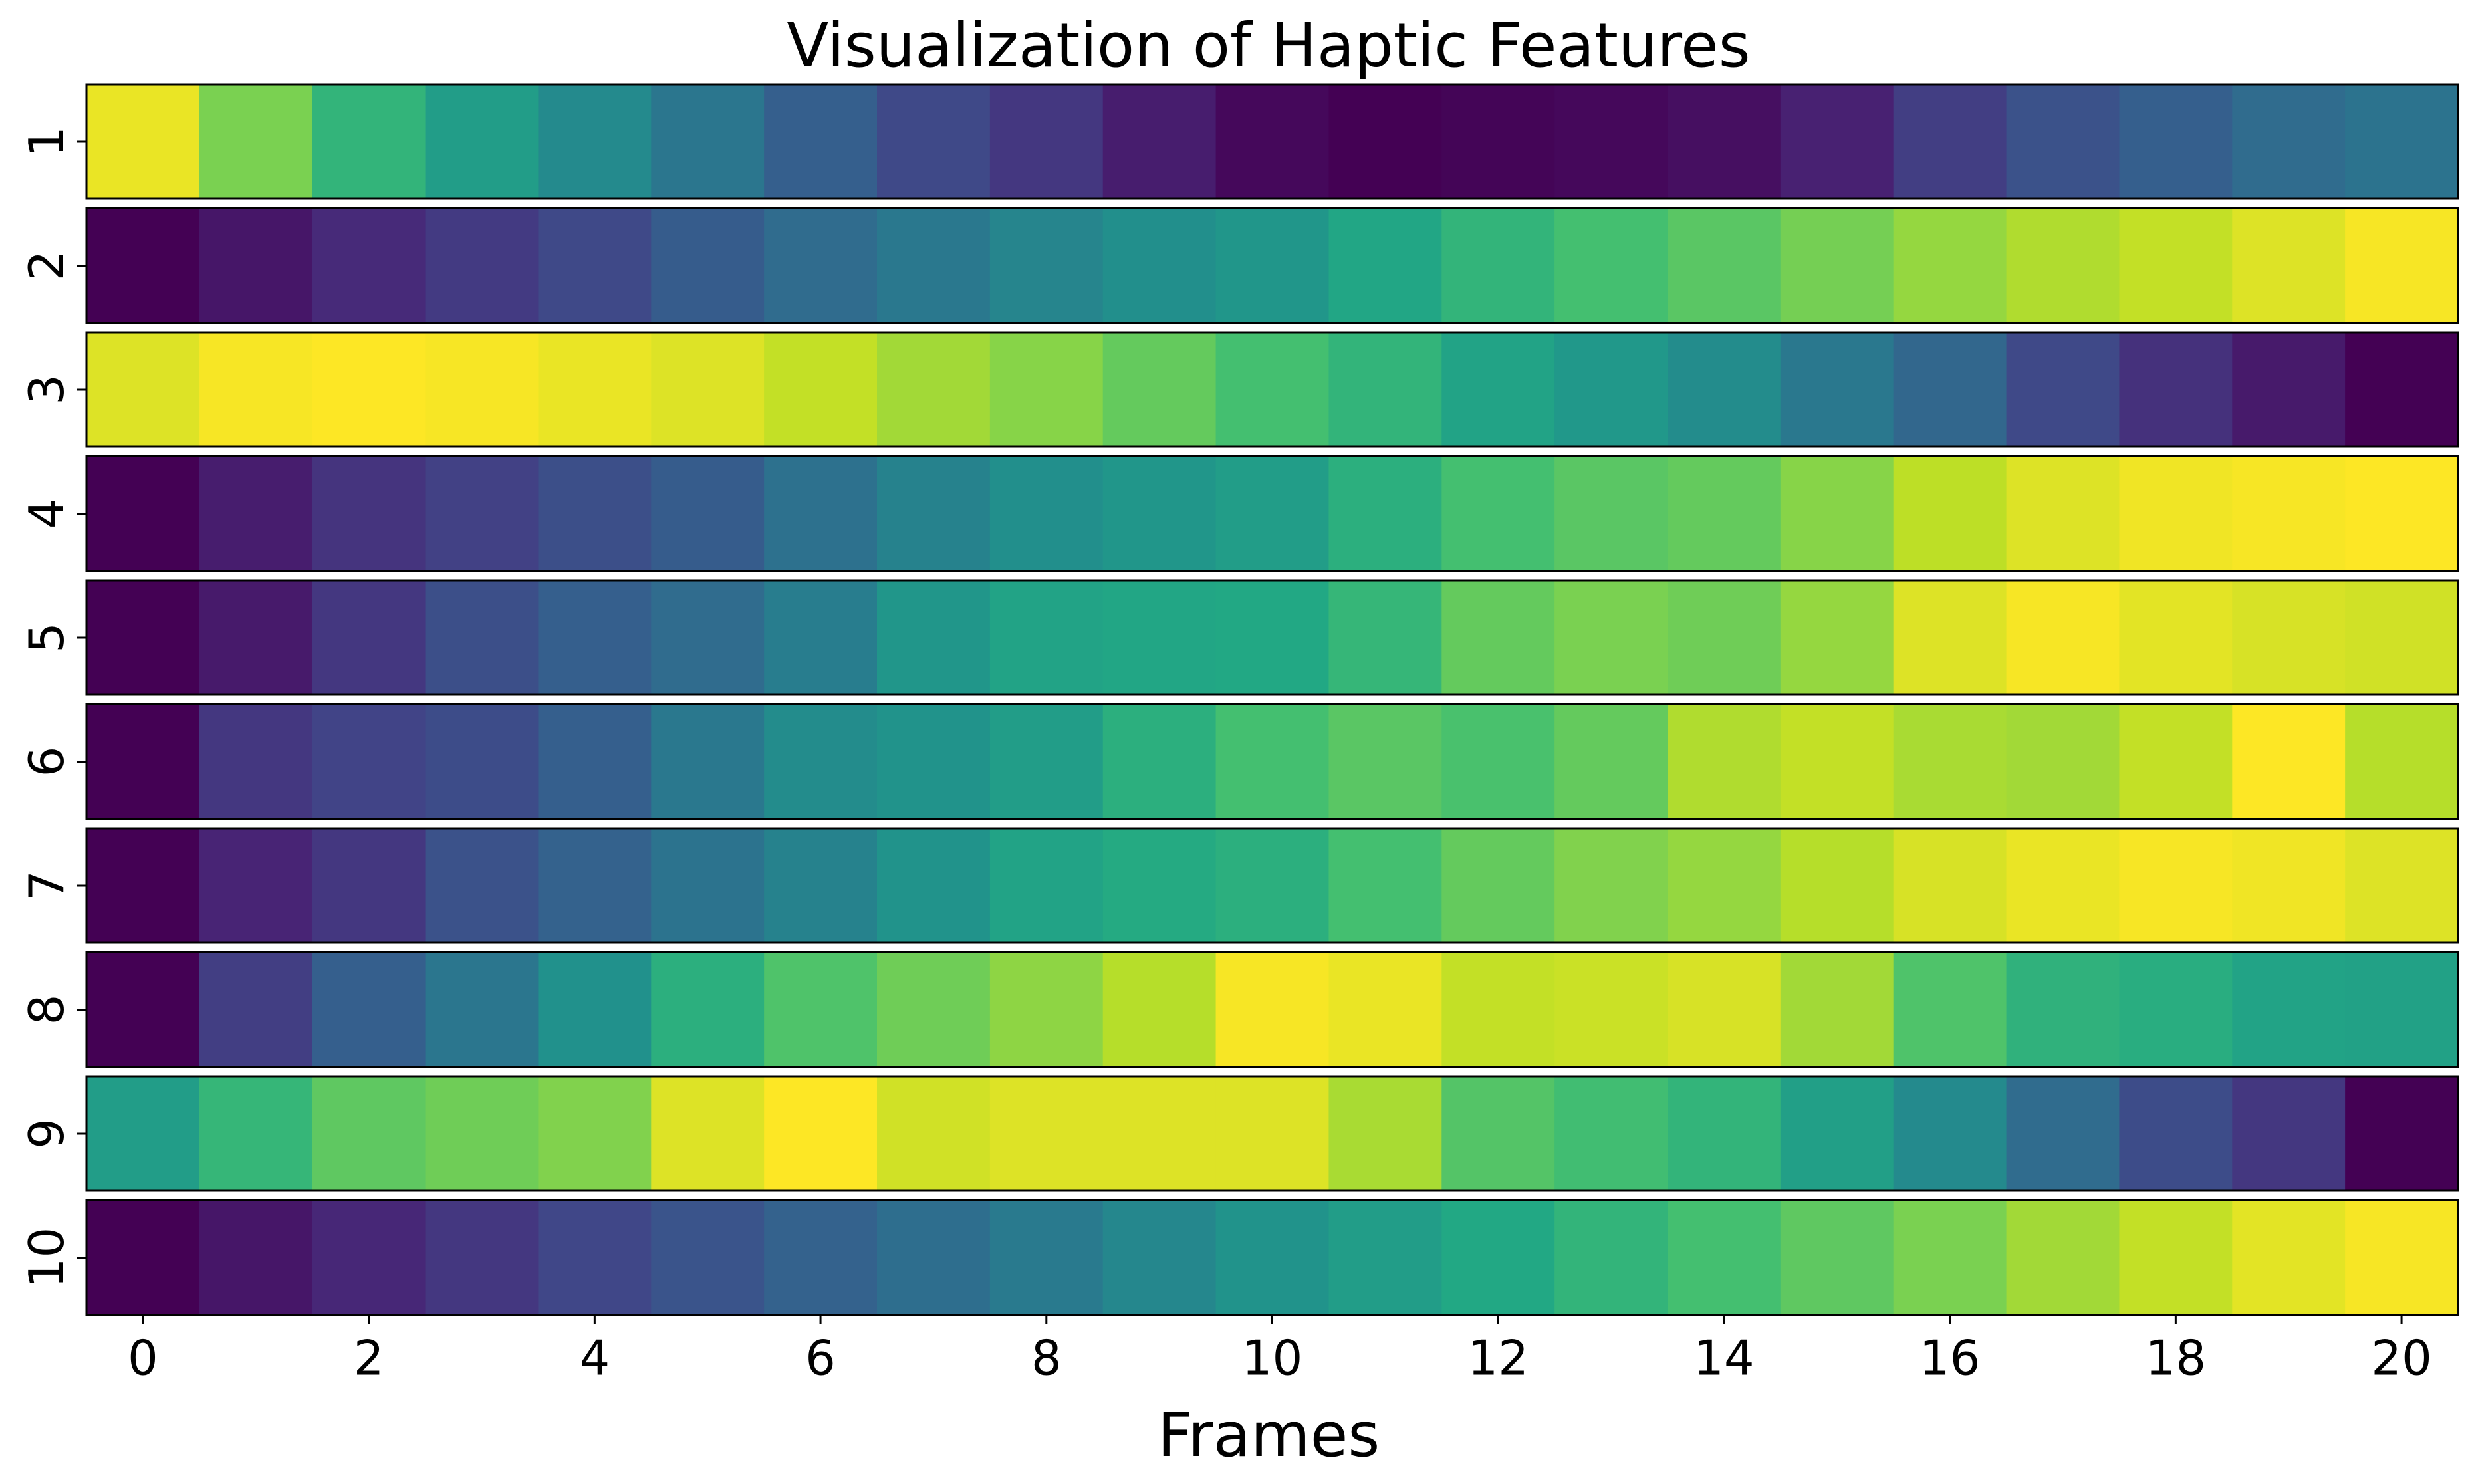 Image resolution: width=2472 pixels, height=1484 pixels. Describe the element at coordinates (46, 1133) in the screenshot. I see `y-tick-label: 9` at that location.